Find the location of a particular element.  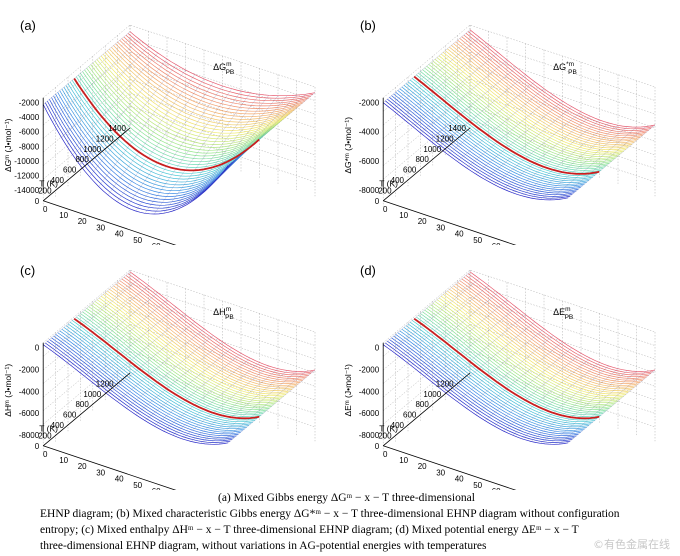

surface-label: ΔHm PB is located at coordinates (223, 313).